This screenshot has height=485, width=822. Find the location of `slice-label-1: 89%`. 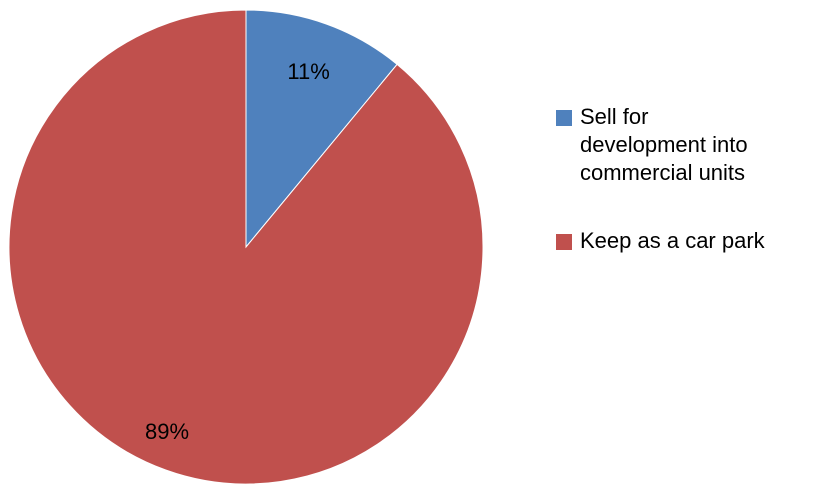

slice-label-1: 89% is located at coordinates (167, 431).